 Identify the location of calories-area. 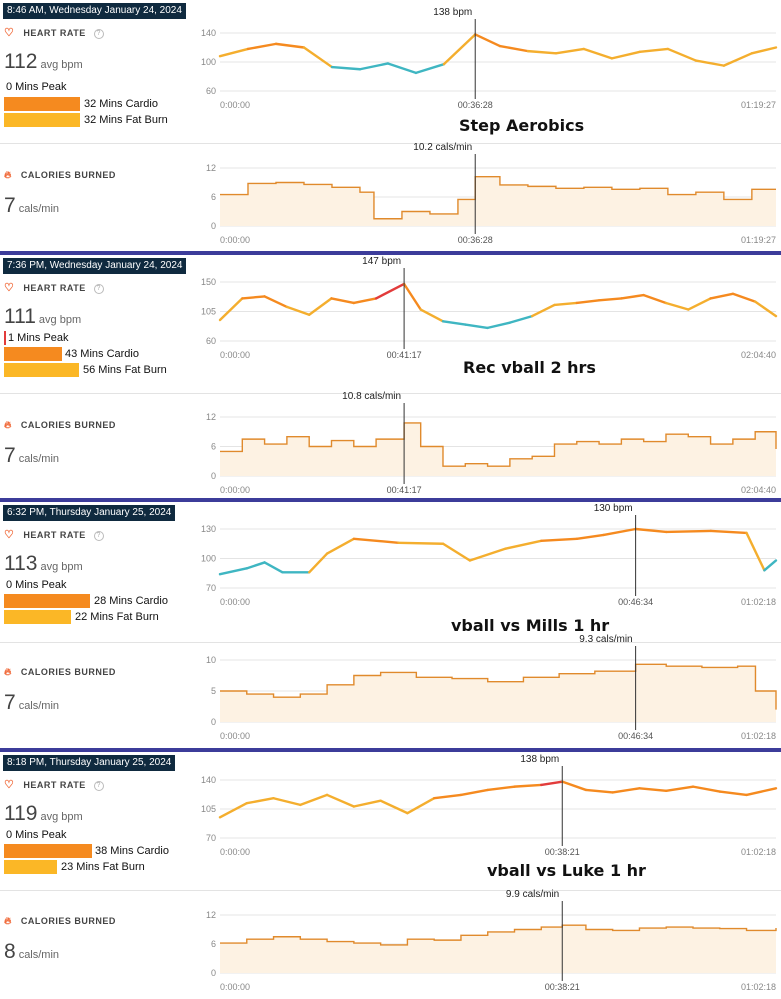
(498, 449).